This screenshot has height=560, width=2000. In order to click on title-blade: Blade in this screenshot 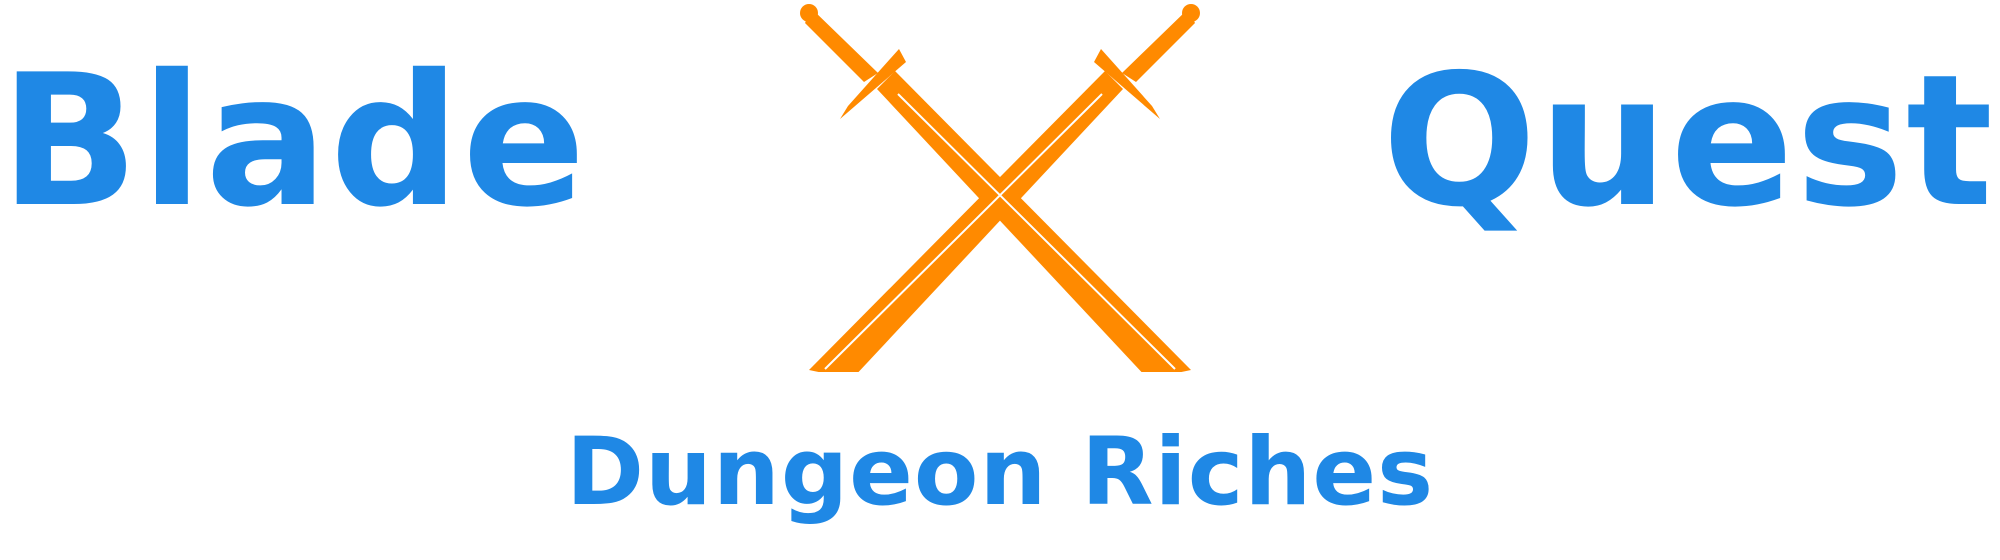, I will do `click(294, 141)`.